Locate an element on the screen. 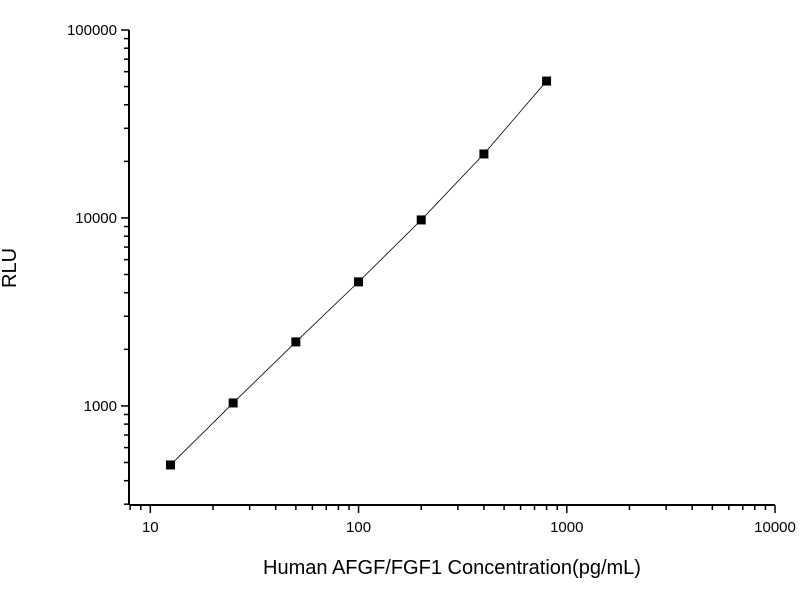 The height and width of the screenshot is (600, 800). y-axis-title: RLU is located at coordinates (10, 268).